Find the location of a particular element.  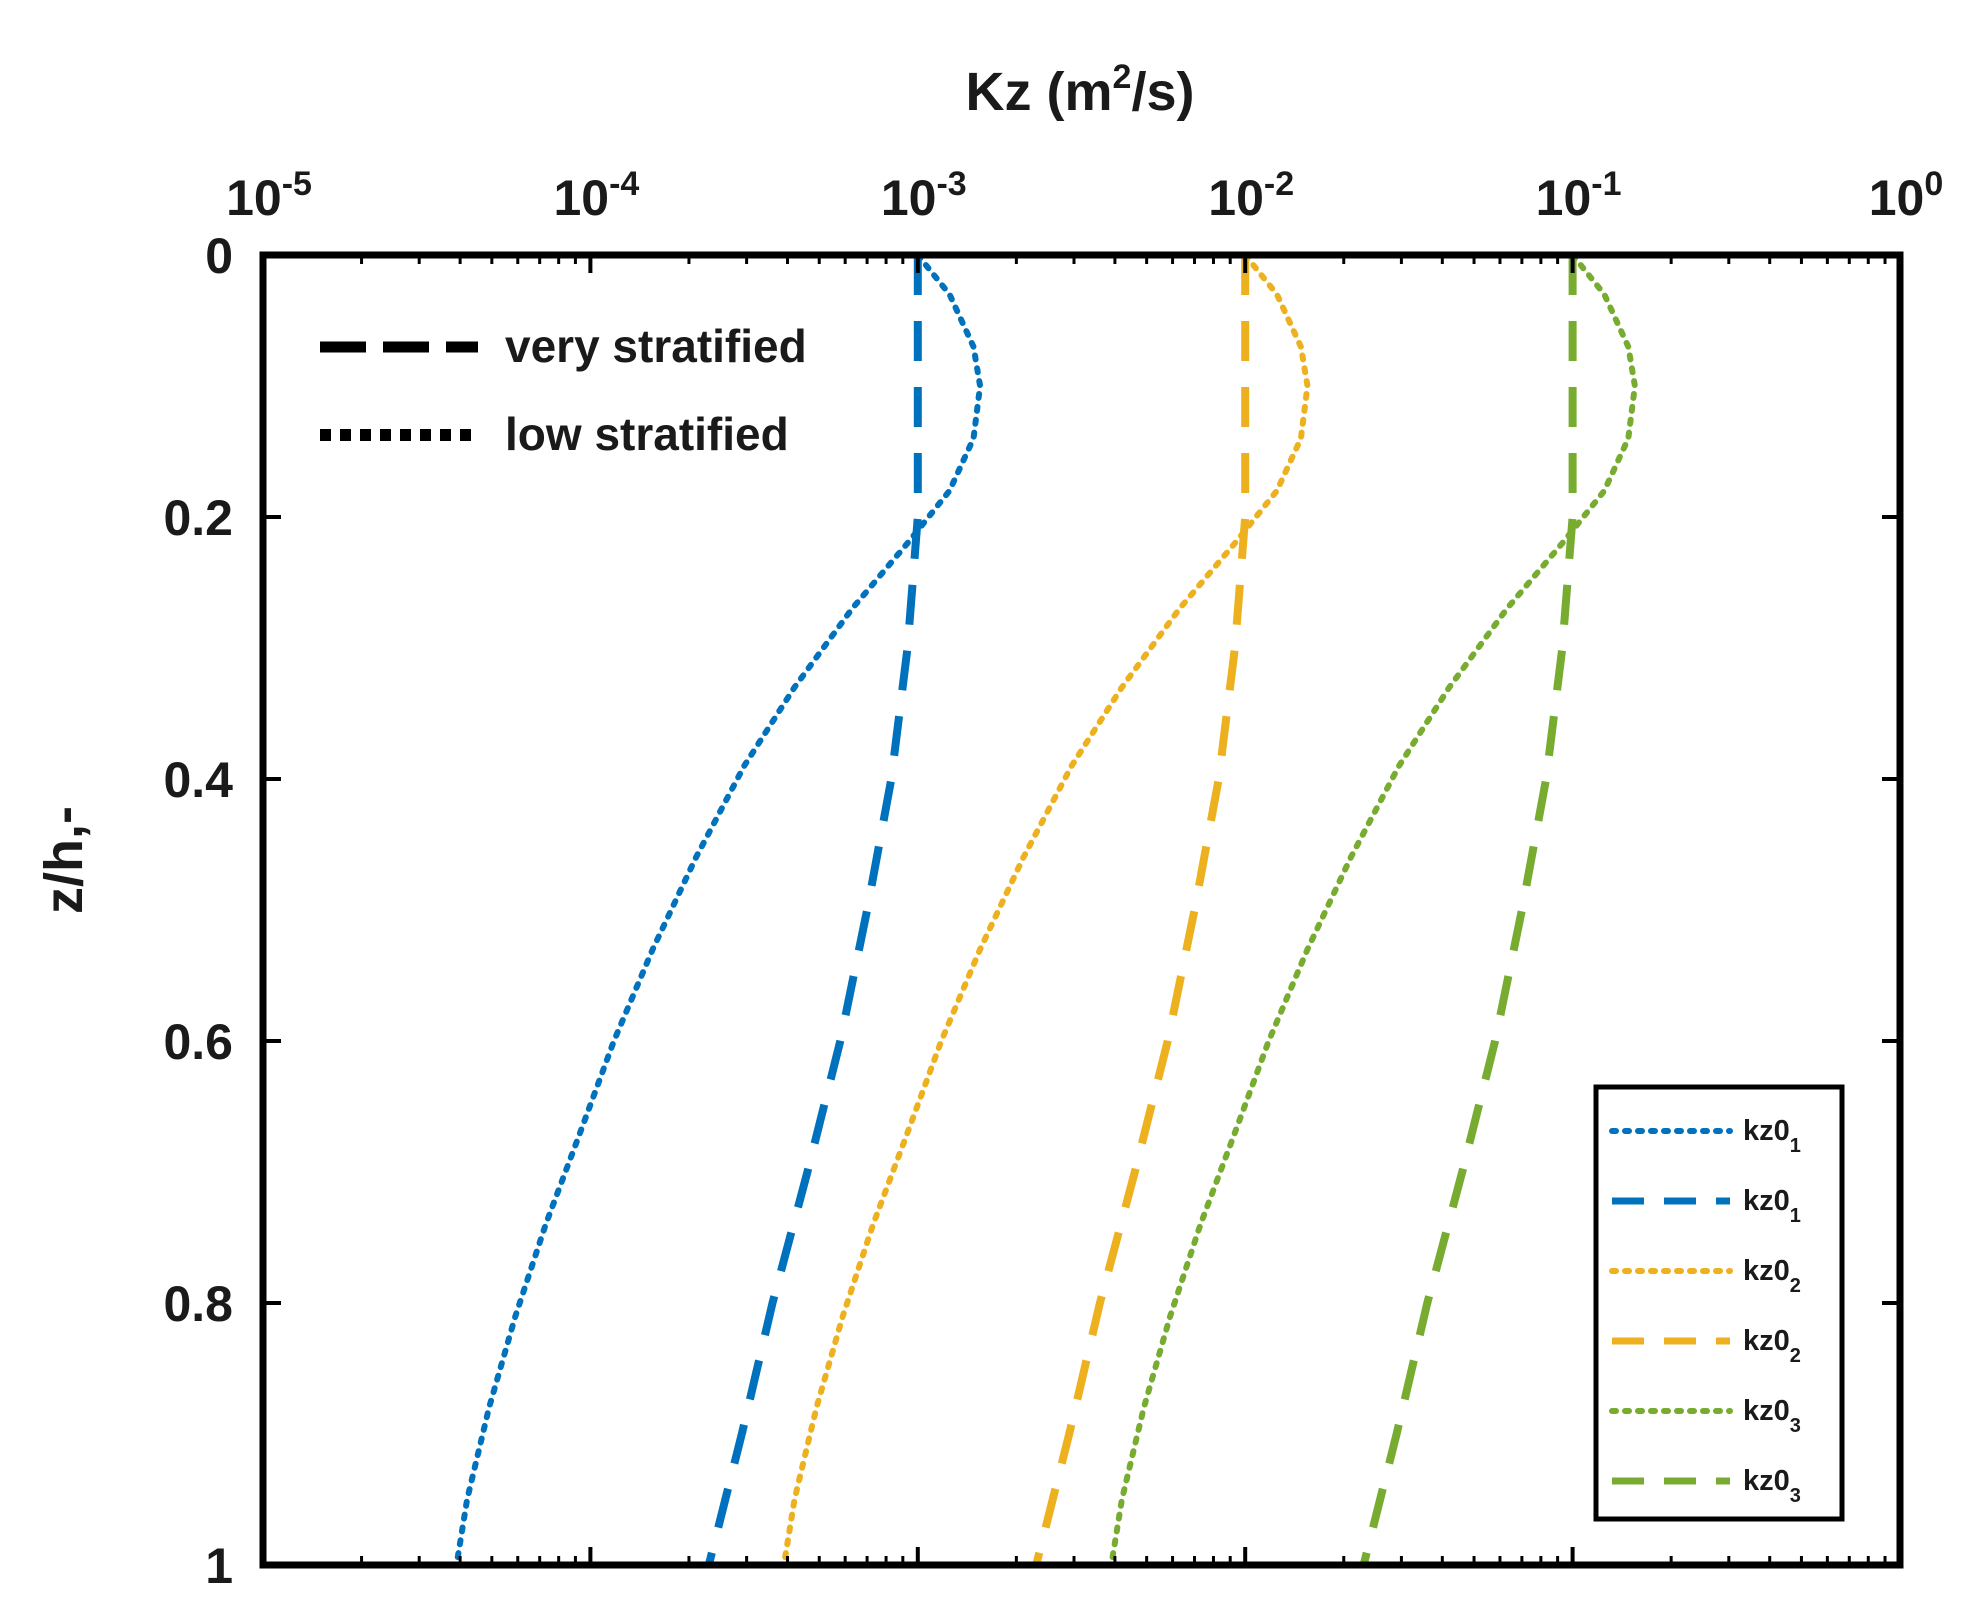

x-tick-label: 10⁰ is located at coordinates (1906, 195).